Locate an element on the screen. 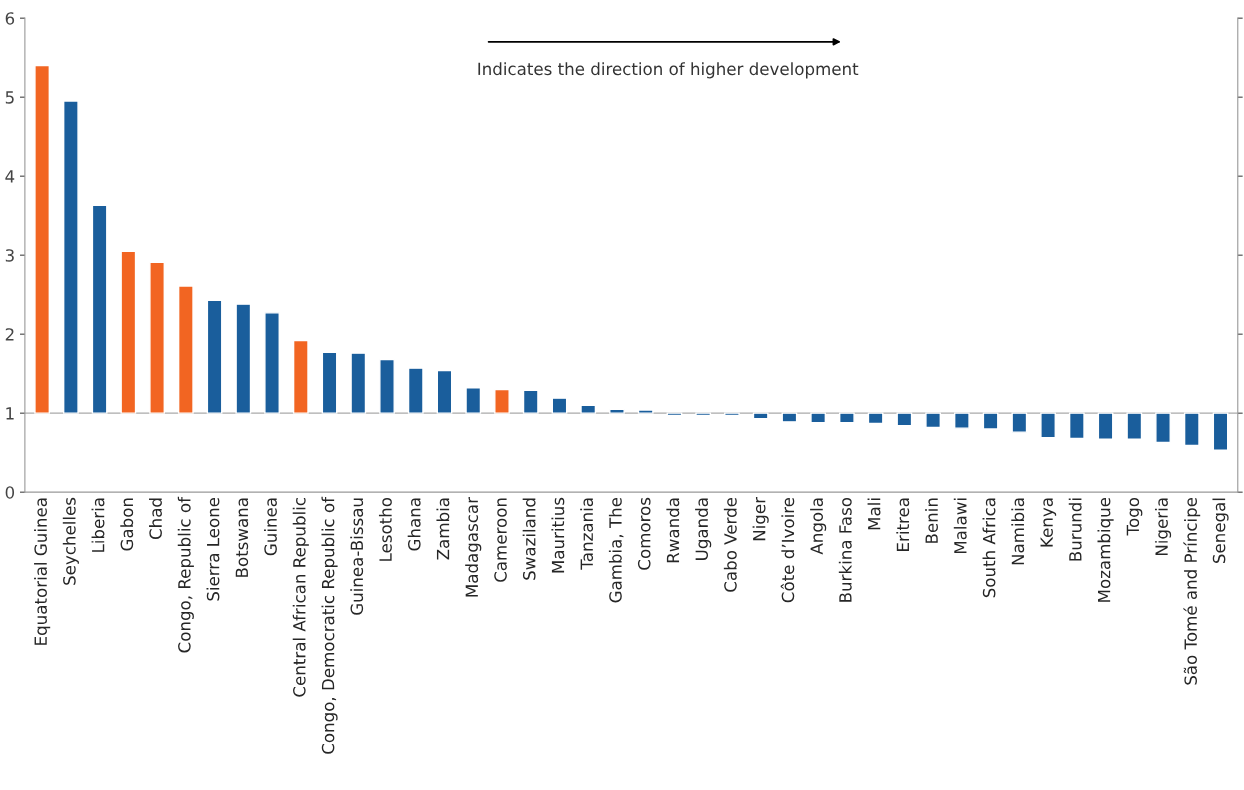  x-tick-label: Equatorial Guinea is located at coordinates (42, 571).